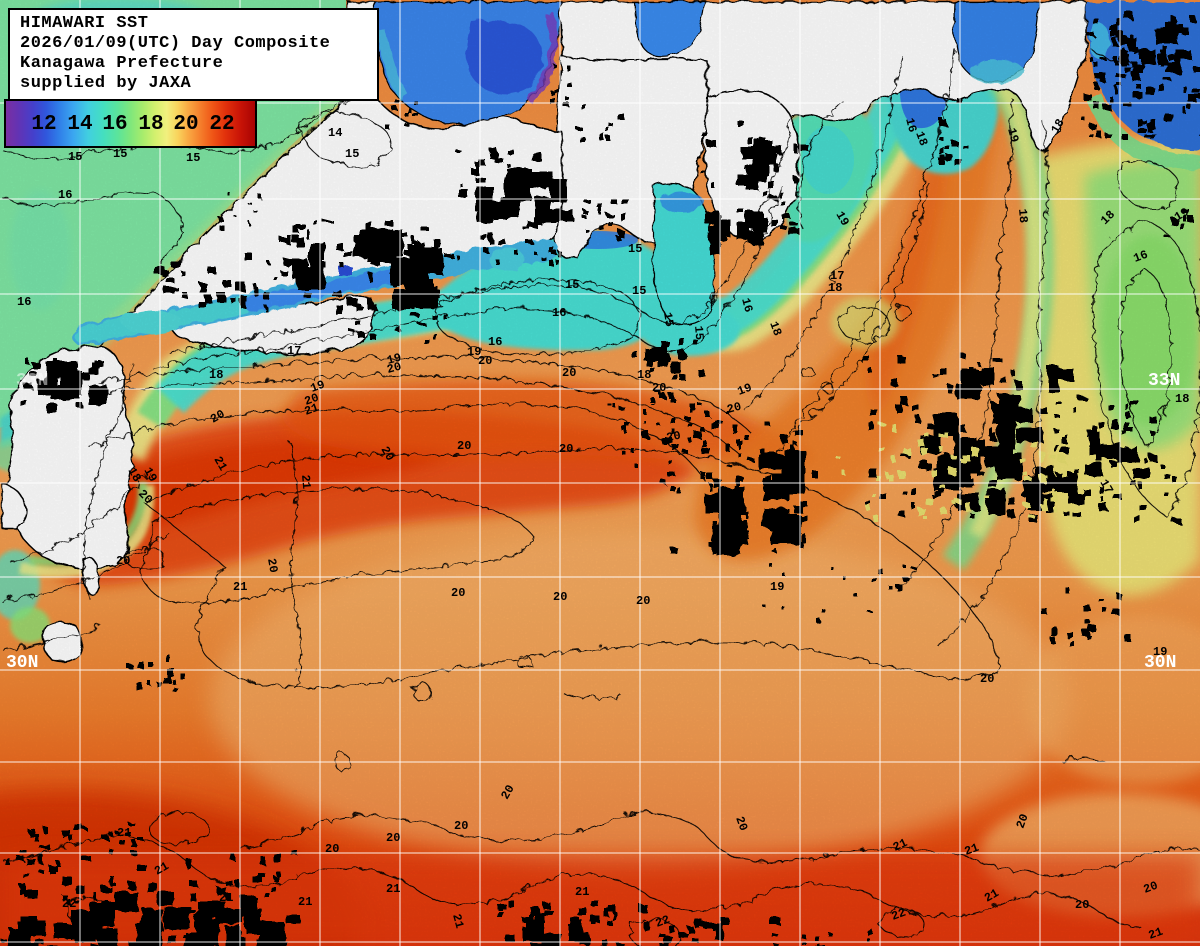 The image size is (1200, 946). Describe the element at coordinates (106, 83) in the screenshot. I see `title-credit: supplied by JAXA` at that location.